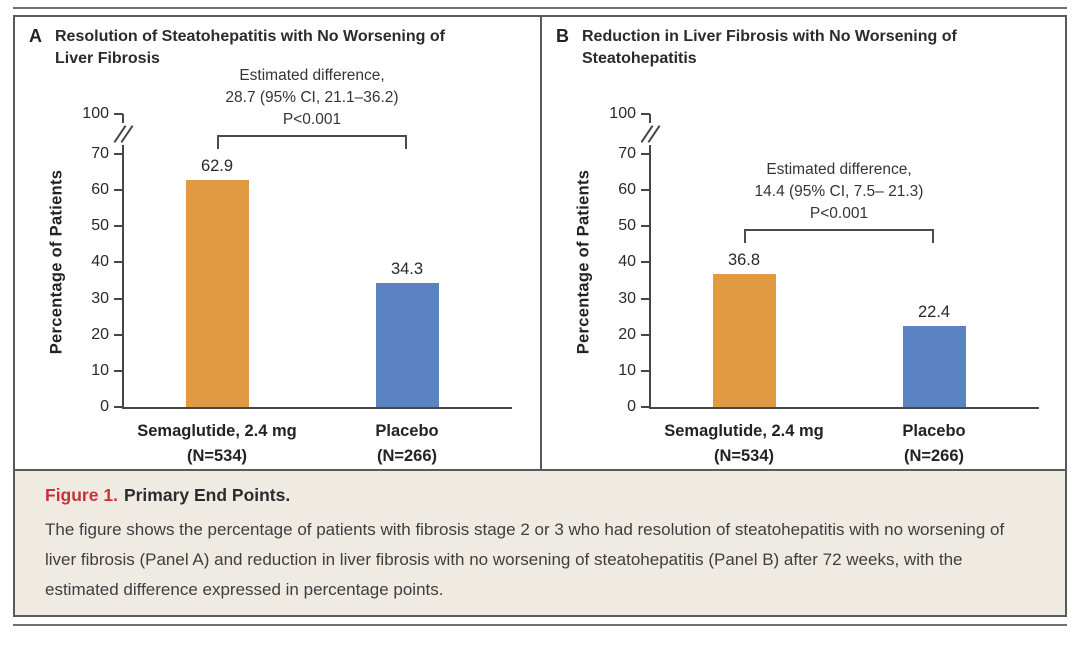 This screenshot has height=645, width=1080. Describe the element at coordinates (407, 269) in the screenshot. I see `bar-value-label: 34.3` at that location.